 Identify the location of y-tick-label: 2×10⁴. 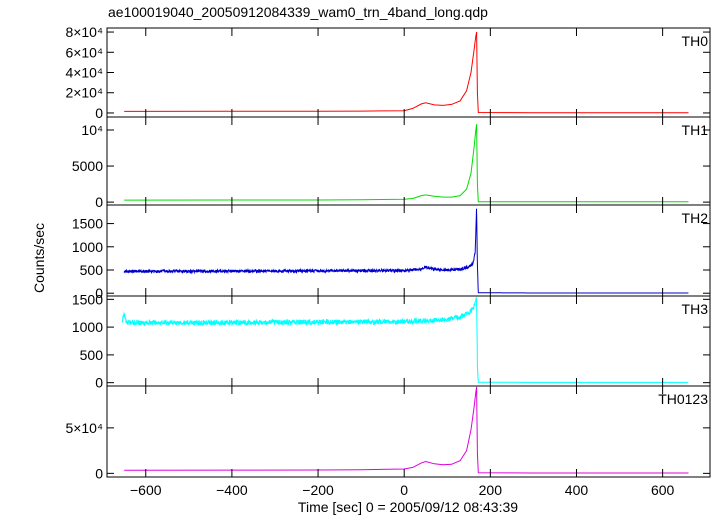
(84, 93).